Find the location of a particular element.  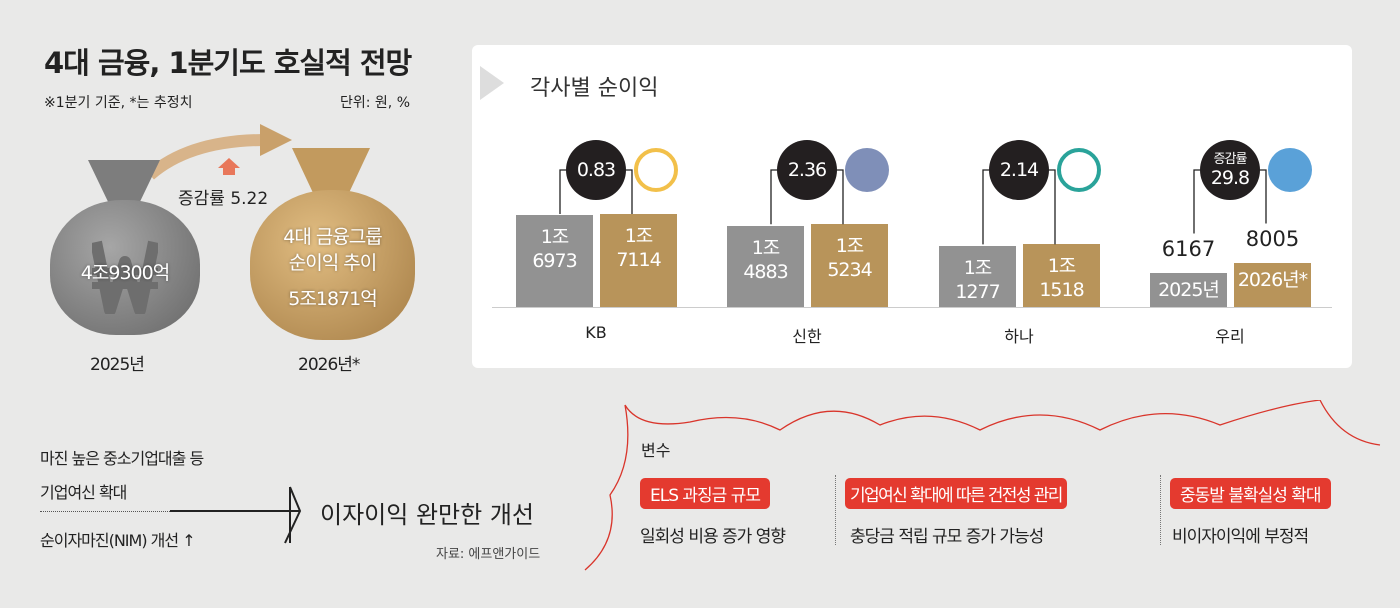

bar-우리-2026년*: 2026년* is located at coordinates (1272, 285).